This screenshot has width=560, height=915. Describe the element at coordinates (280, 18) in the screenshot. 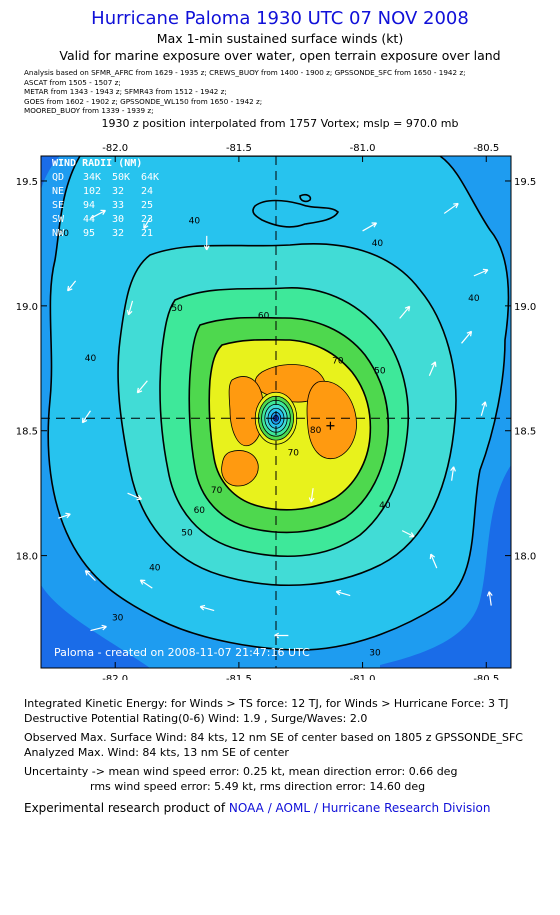

I see `chart-title: Hurricane Paloma 1930 UTC 07 NOV 2008` at that location.